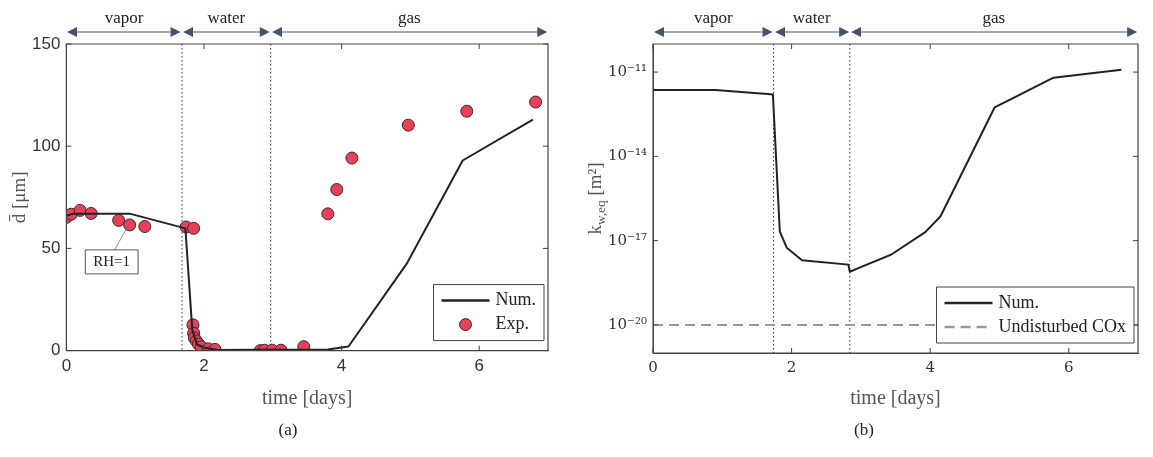  Describe the element at coordinates (864, 430) in the screenshot. I see `text: (b)` at that location.